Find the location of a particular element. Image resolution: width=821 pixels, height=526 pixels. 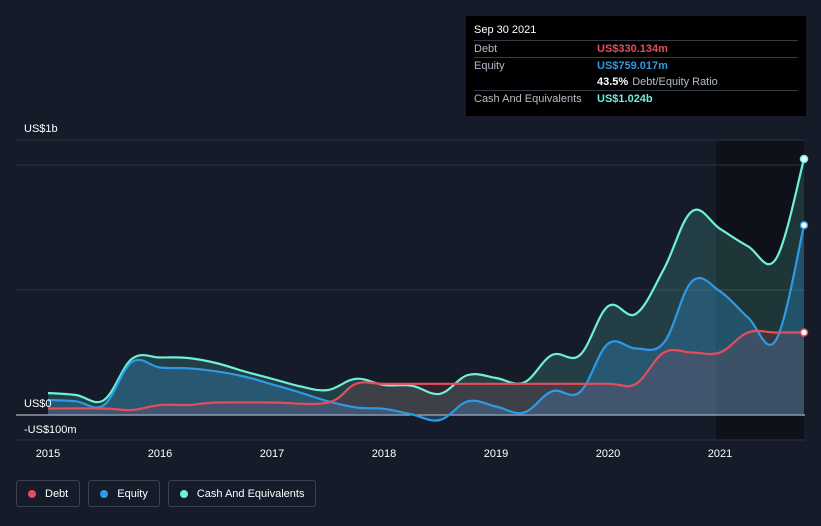

y-axis-labels: US$1b US$0 -US$100m is located at coordinates (50, 279).